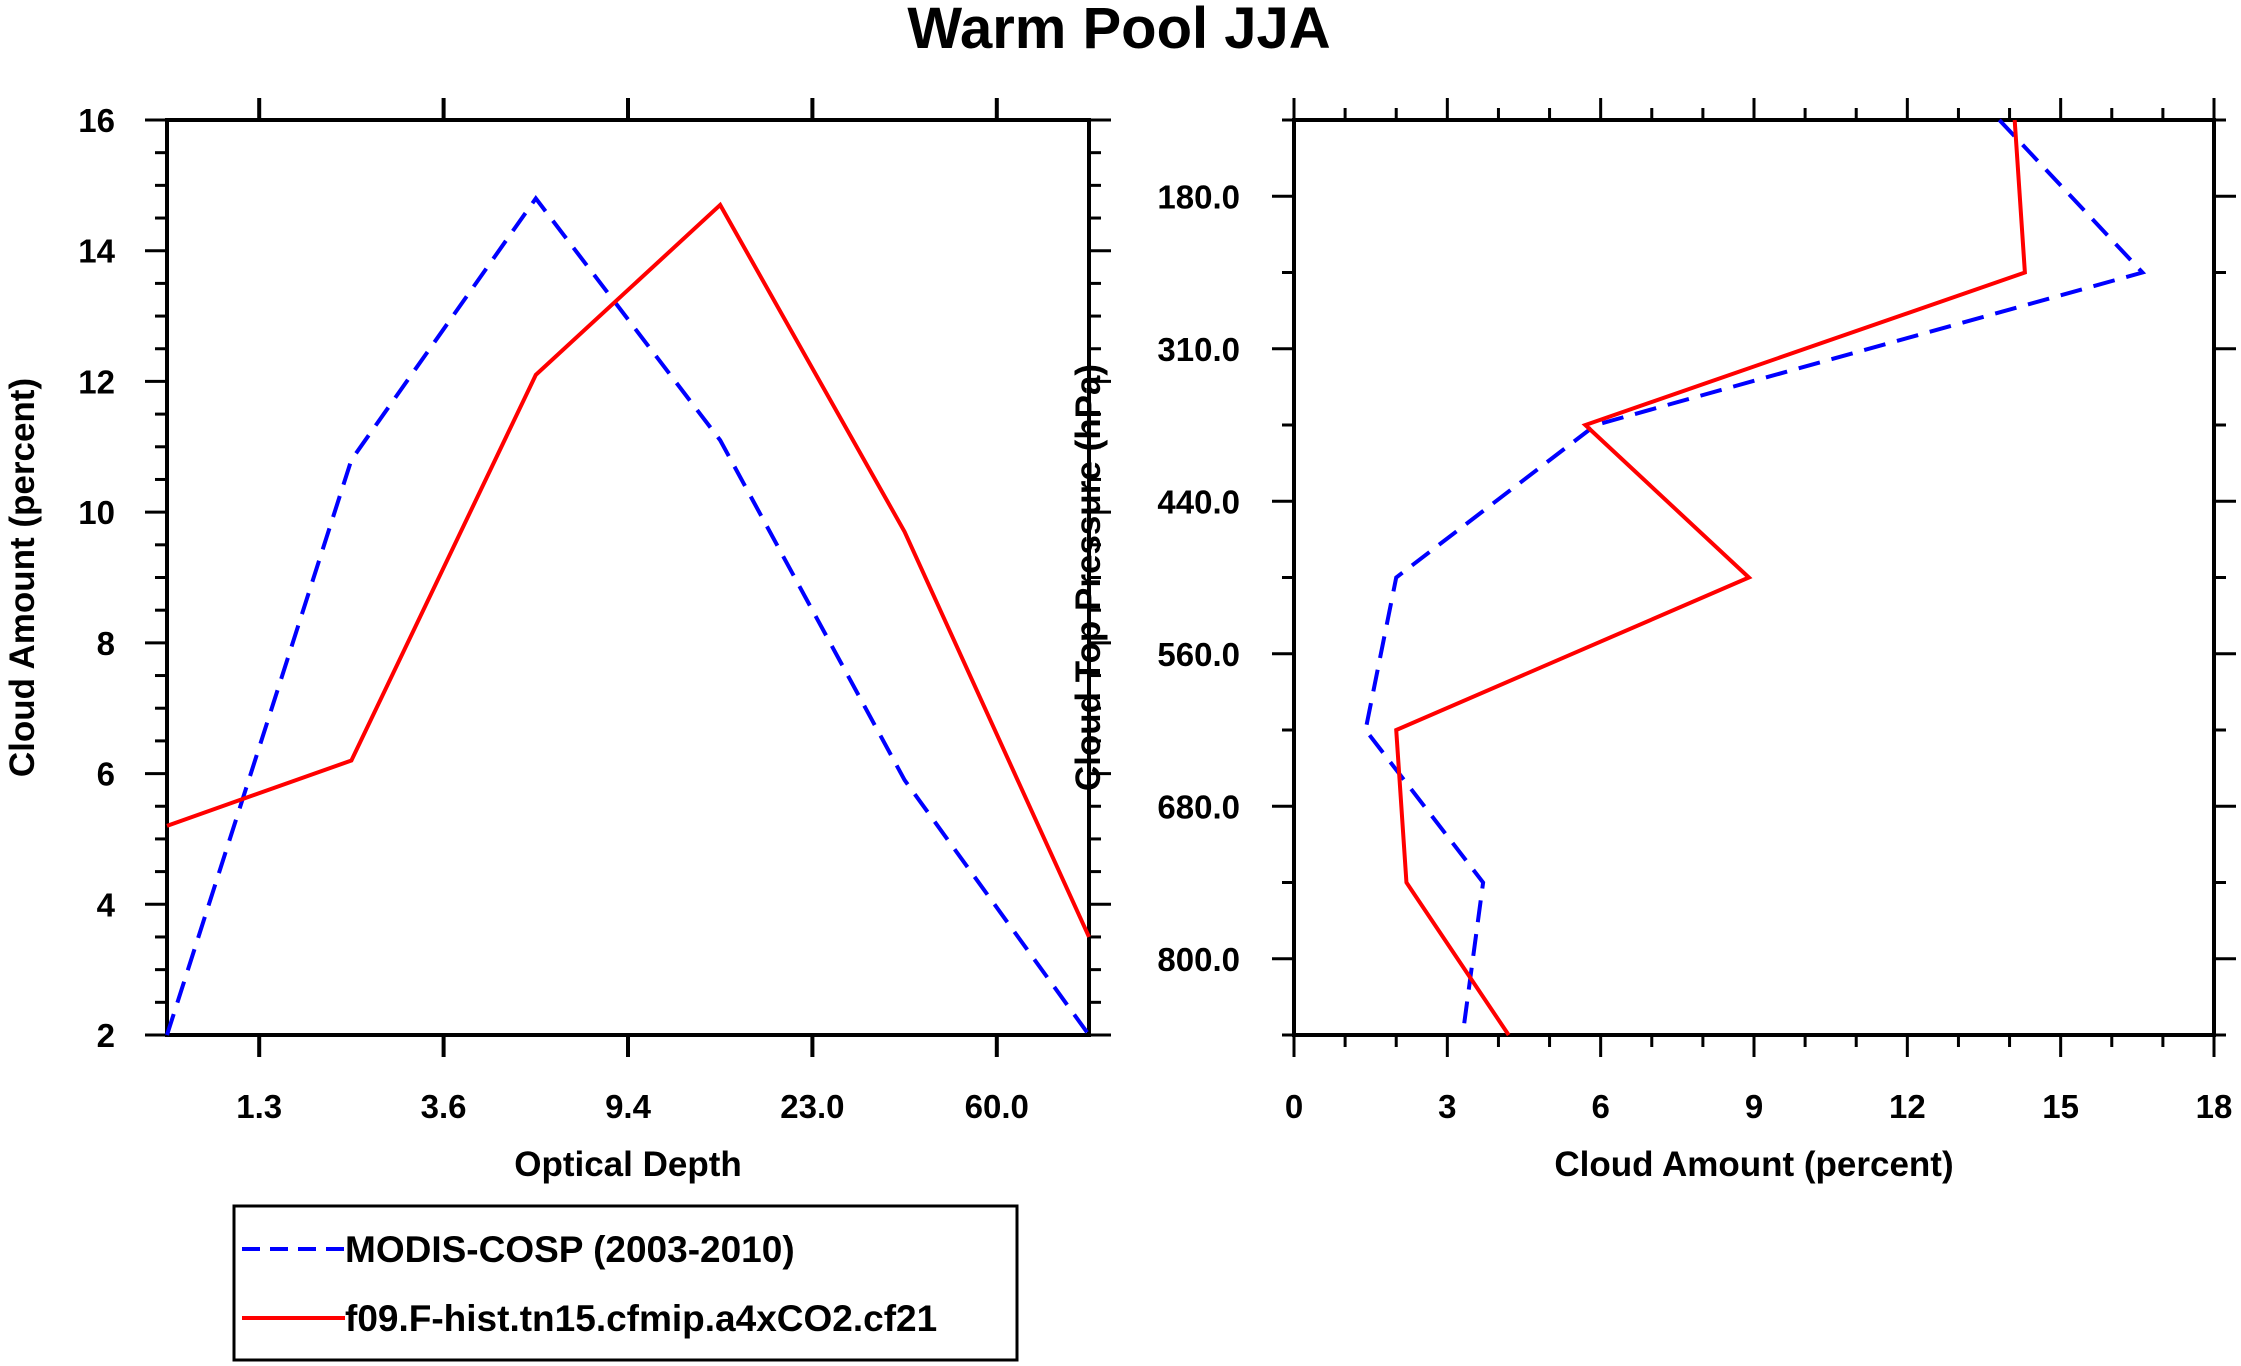  I want to click on x-tick-label: 9.4, so click(628, 1106).